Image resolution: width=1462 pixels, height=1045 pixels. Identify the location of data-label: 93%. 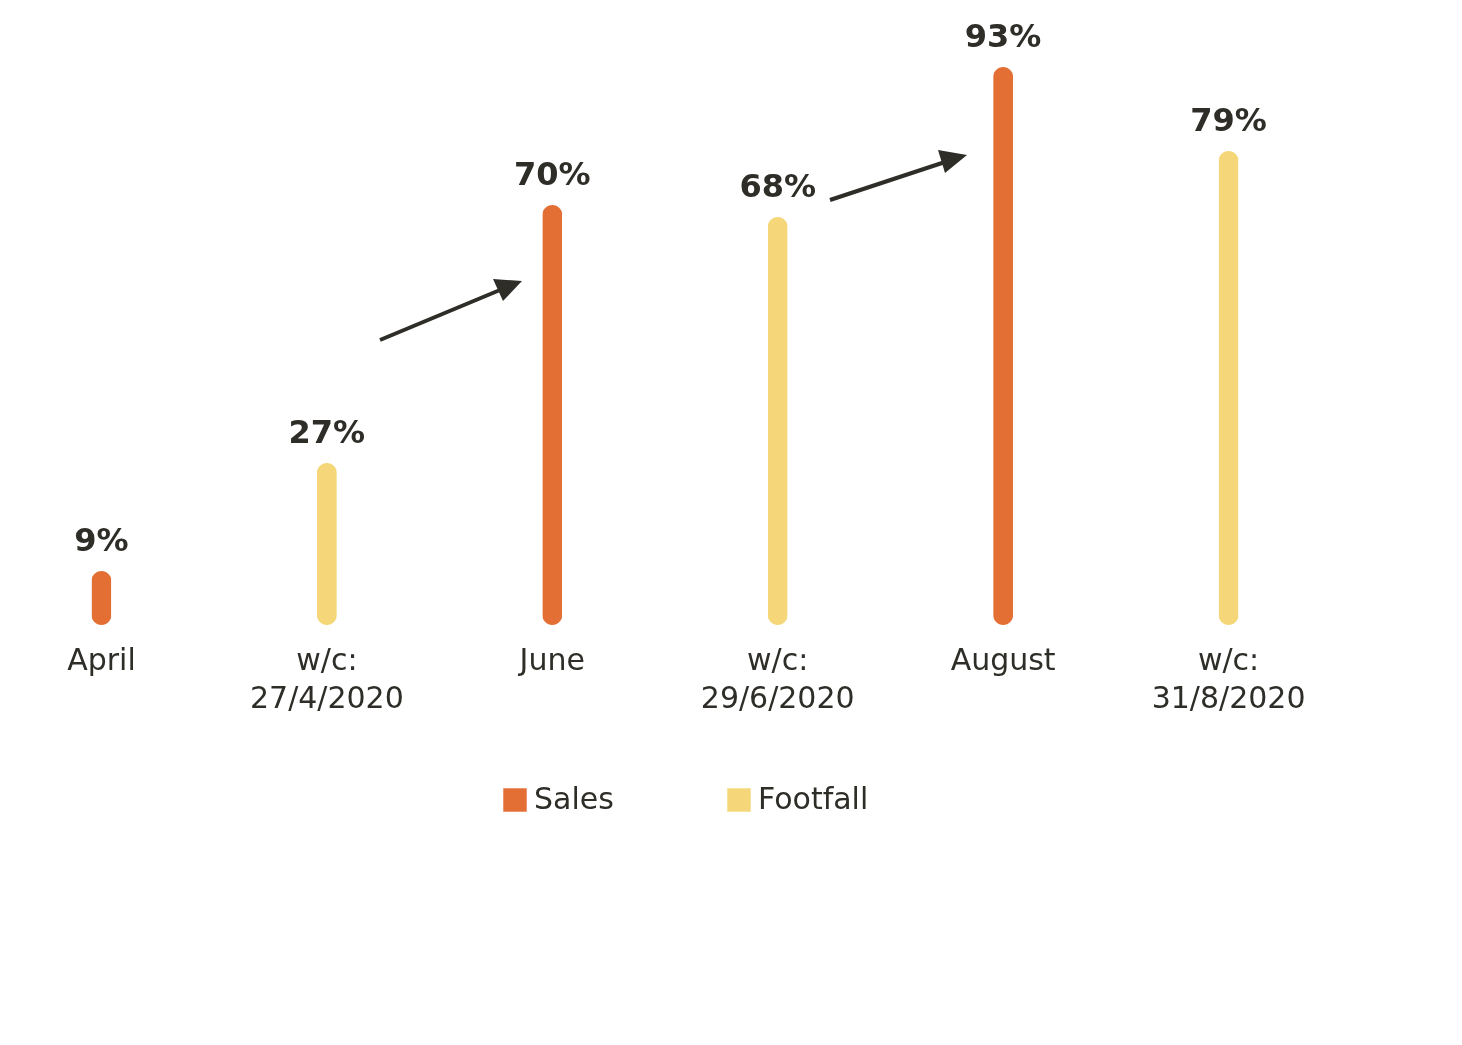
(1003, 36).